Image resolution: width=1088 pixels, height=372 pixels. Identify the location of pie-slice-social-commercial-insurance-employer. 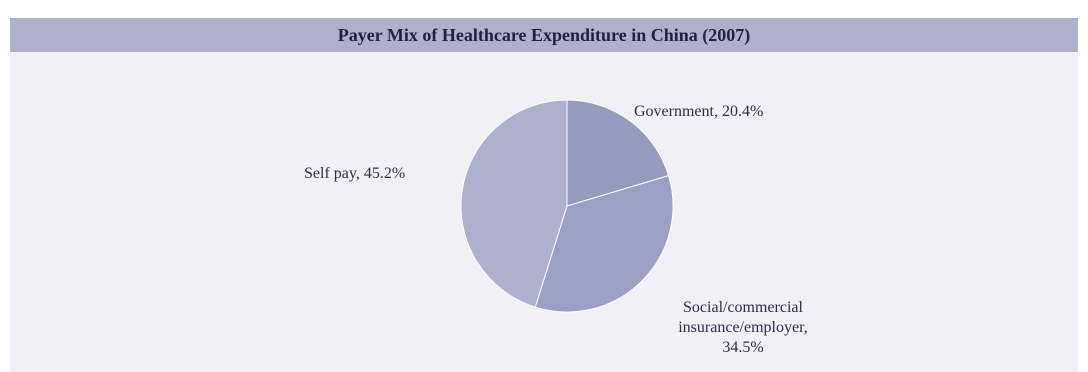
(604, 244).